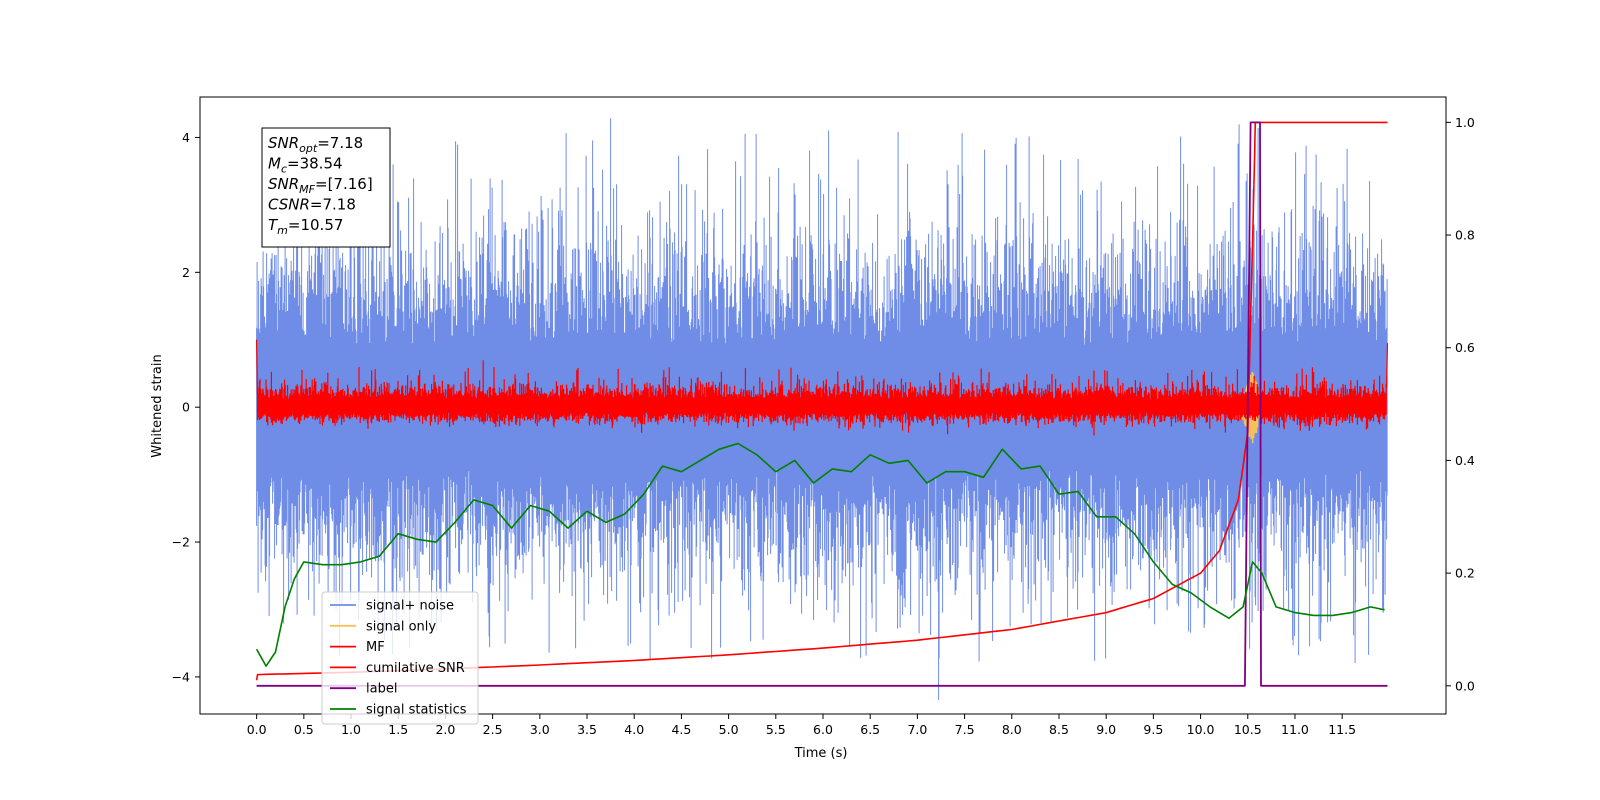 This screenshot has width=1600, height=800. Describe the element at coordinates (729, 729) in the screenshot. I see `x-tick-label: 5.0` at that location.